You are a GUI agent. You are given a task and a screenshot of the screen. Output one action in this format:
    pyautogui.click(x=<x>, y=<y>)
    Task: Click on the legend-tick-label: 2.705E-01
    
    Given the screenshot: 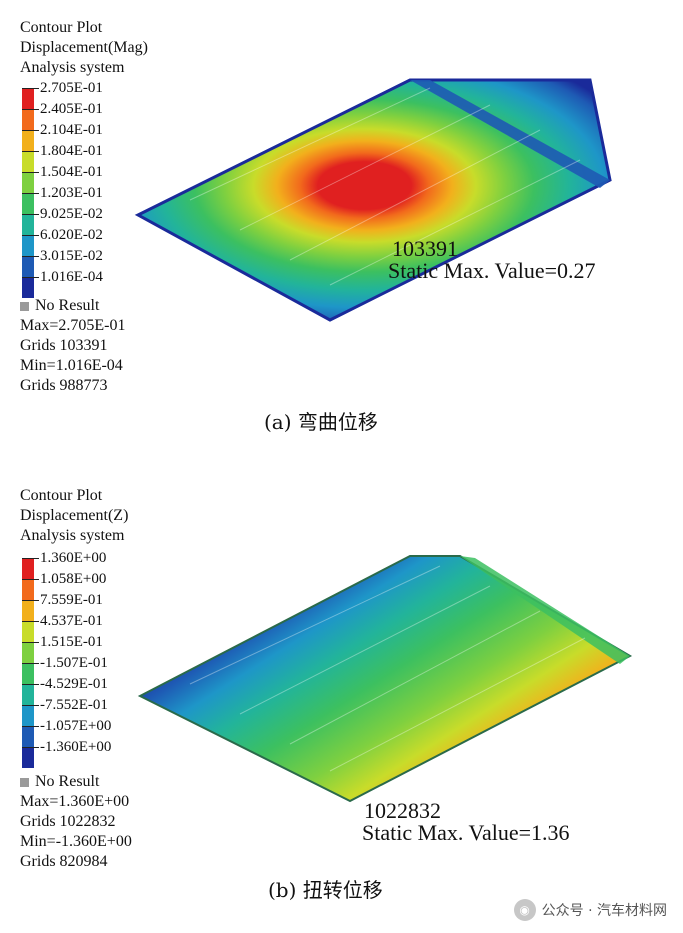 What is the action you would take?
    pyautogui.click(x=65, y=88)
    